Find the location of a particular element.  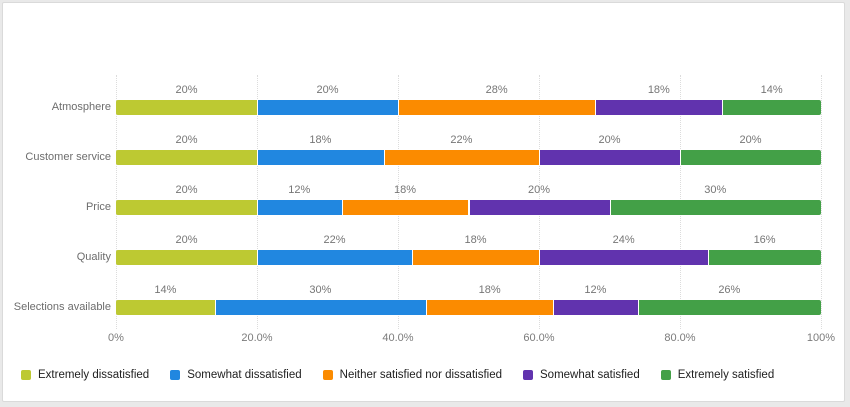

legend-item-somewhat-satisfied: Somewhat satisfied is located at coordinates (581, 375).